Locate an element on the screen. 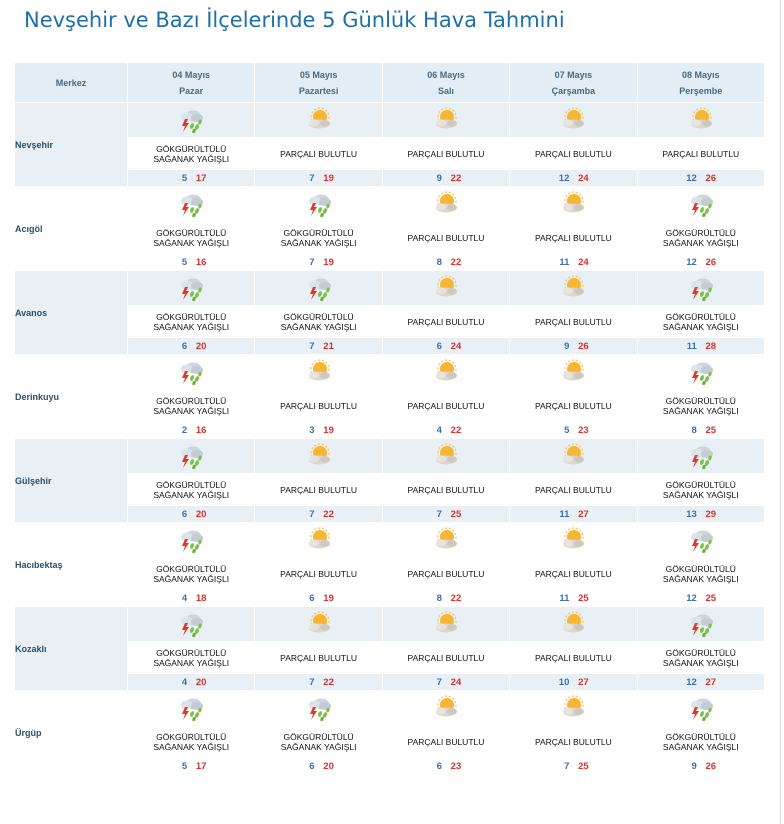 This screenshot has height=824, width=784. temperature-cell: 9 22 is located at coordinates (446, 178).